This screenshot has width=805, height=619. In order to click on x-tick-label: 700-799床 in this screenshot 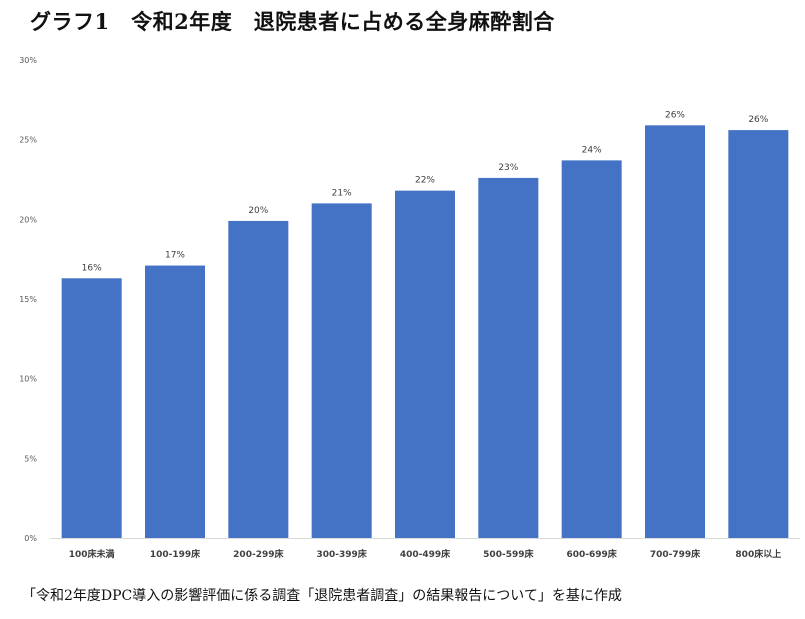, I will do `click(675, 554)`.